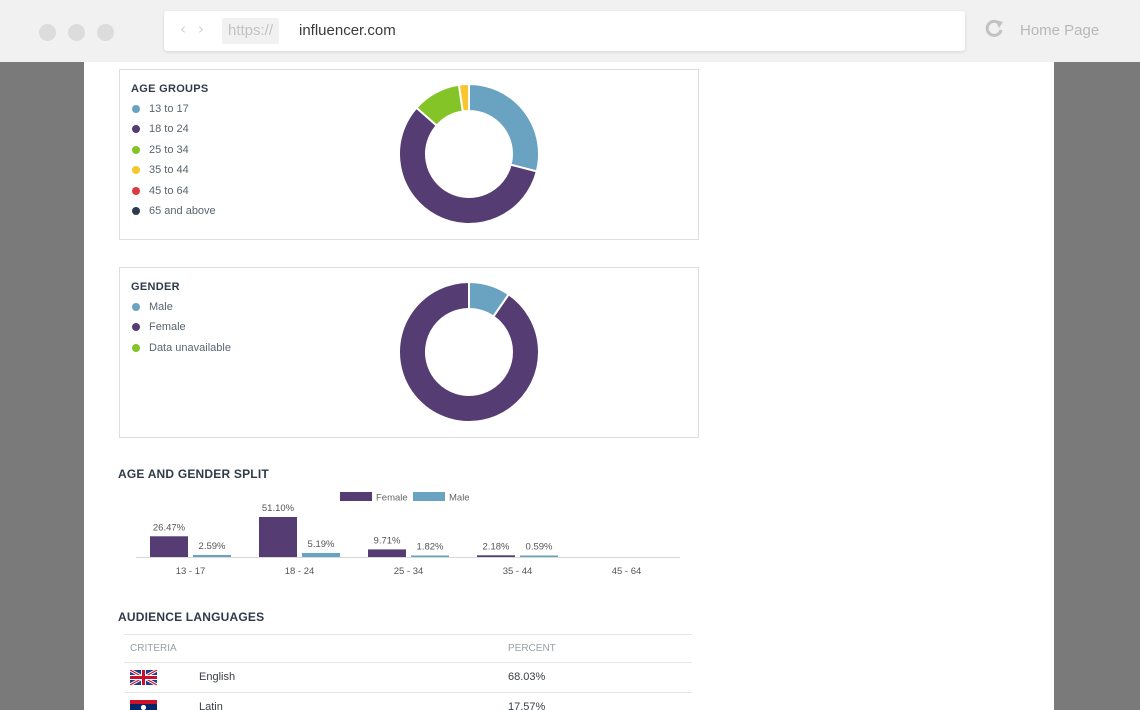 Image resolution: width=1140 pixels, height=710 pixels. What do you see at coordinates (429, 496) in the screenshot?
I see `bar-legend-swatch-male` at bounding box center [429, 496].